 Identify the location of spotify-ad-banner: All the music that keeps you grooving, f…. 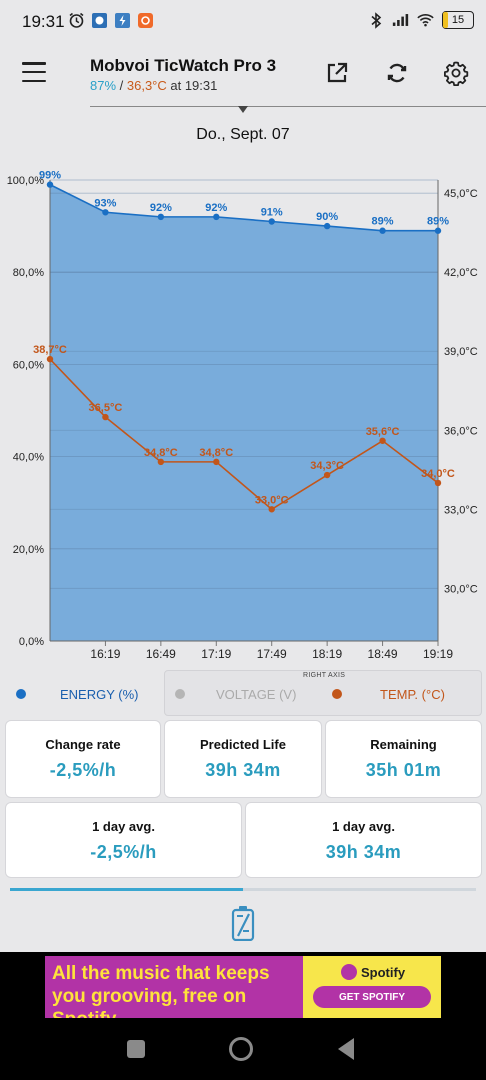
(243, 987).